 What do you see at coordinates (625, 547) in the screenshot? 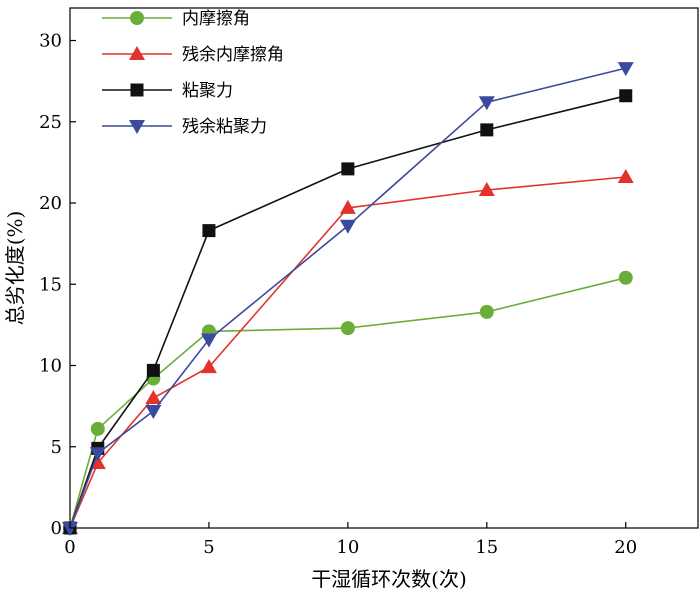
I see `x-tick-label: 20` at bounding box center [625, 547].